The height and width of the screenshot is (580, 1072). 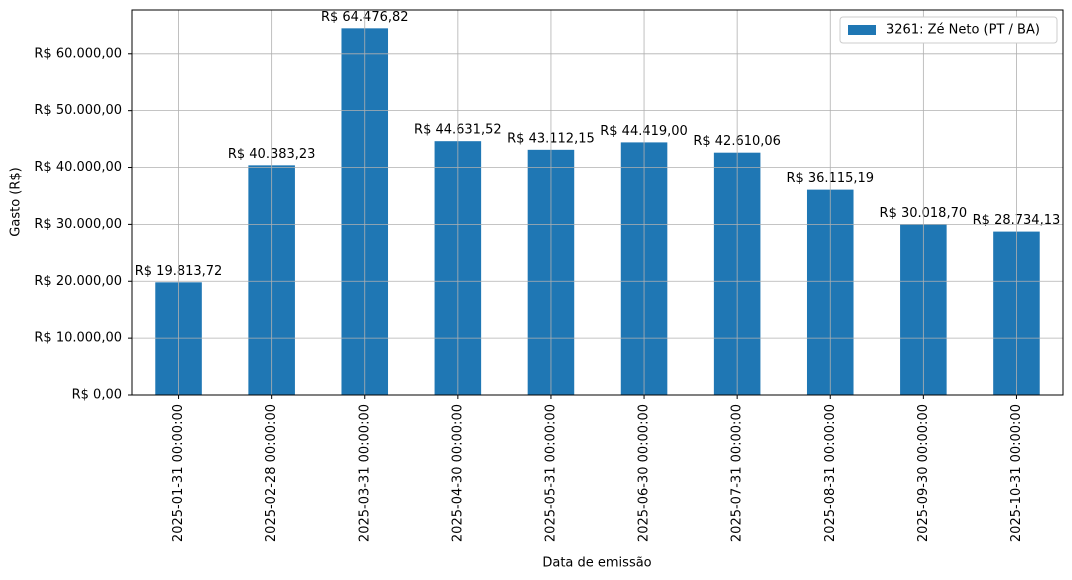 What do you see at coordinates (550, 473) in the screenshot?
I see `x-tick-label: 2025-05-31 00:00:00` at bounding box center [550, 473].